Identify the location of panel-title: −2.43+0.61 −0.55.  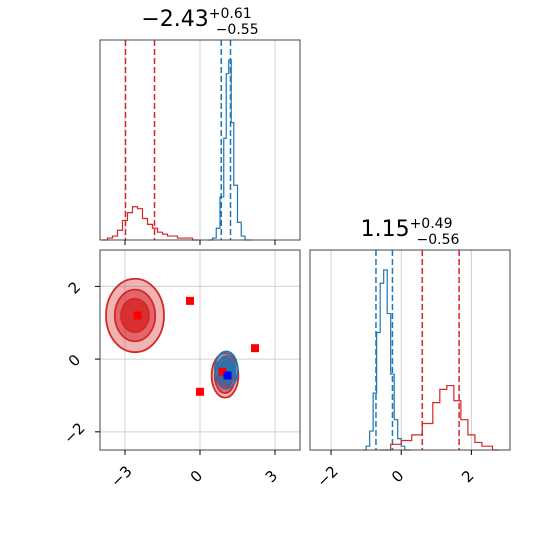
(199, 22).